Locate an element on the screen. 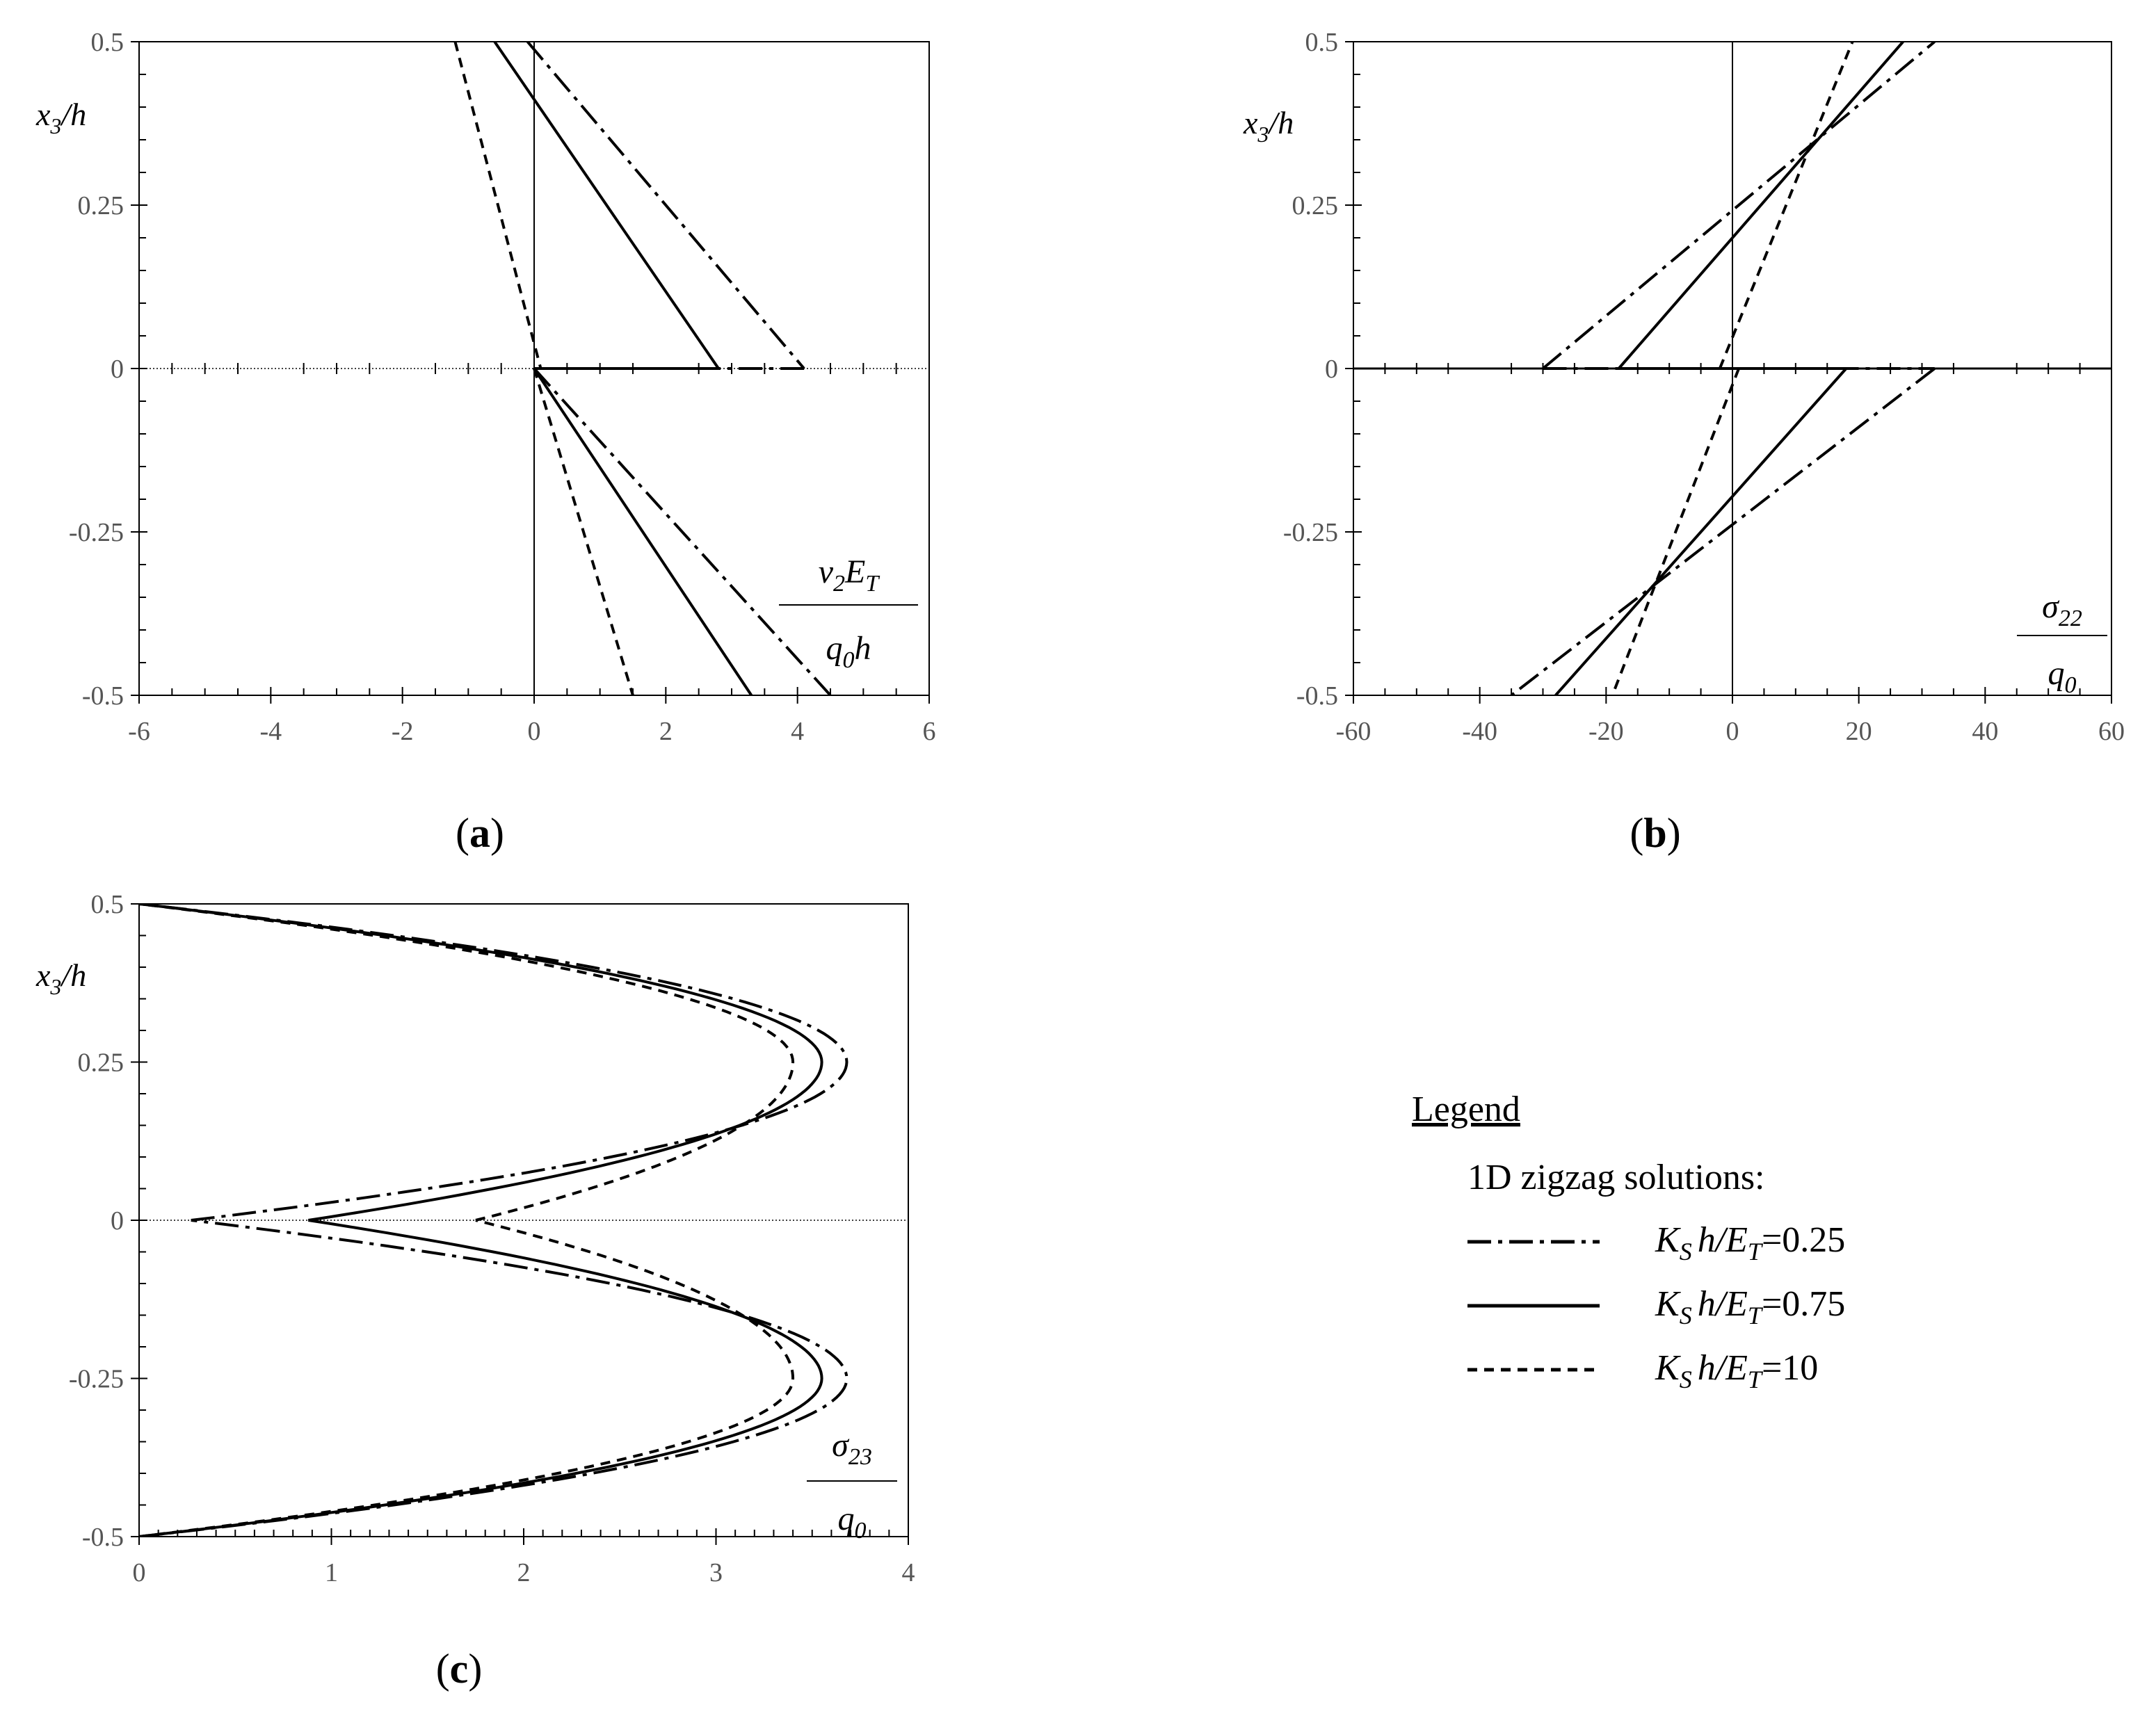 This screenshot has width=2156, height=1716. legend-subtitle: 1D zigzag solutions: is located at coordinates (1616, 1177).